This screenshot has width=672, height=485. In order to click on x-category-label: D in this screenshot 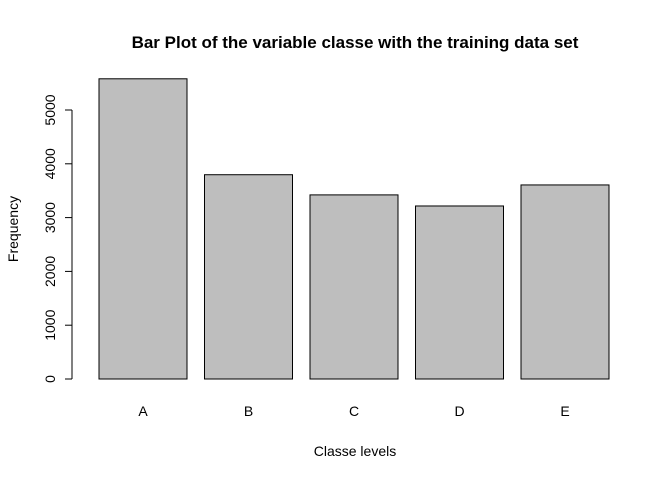, I will do `click(459, 411)`.